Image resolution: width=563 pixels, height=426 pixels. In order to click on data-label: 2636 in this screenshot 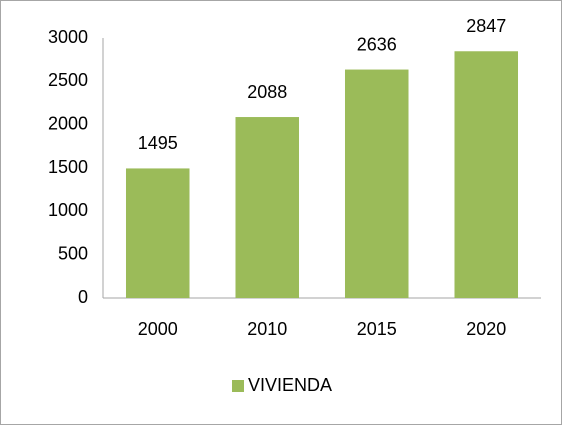, I will do `click(377, 44)`.